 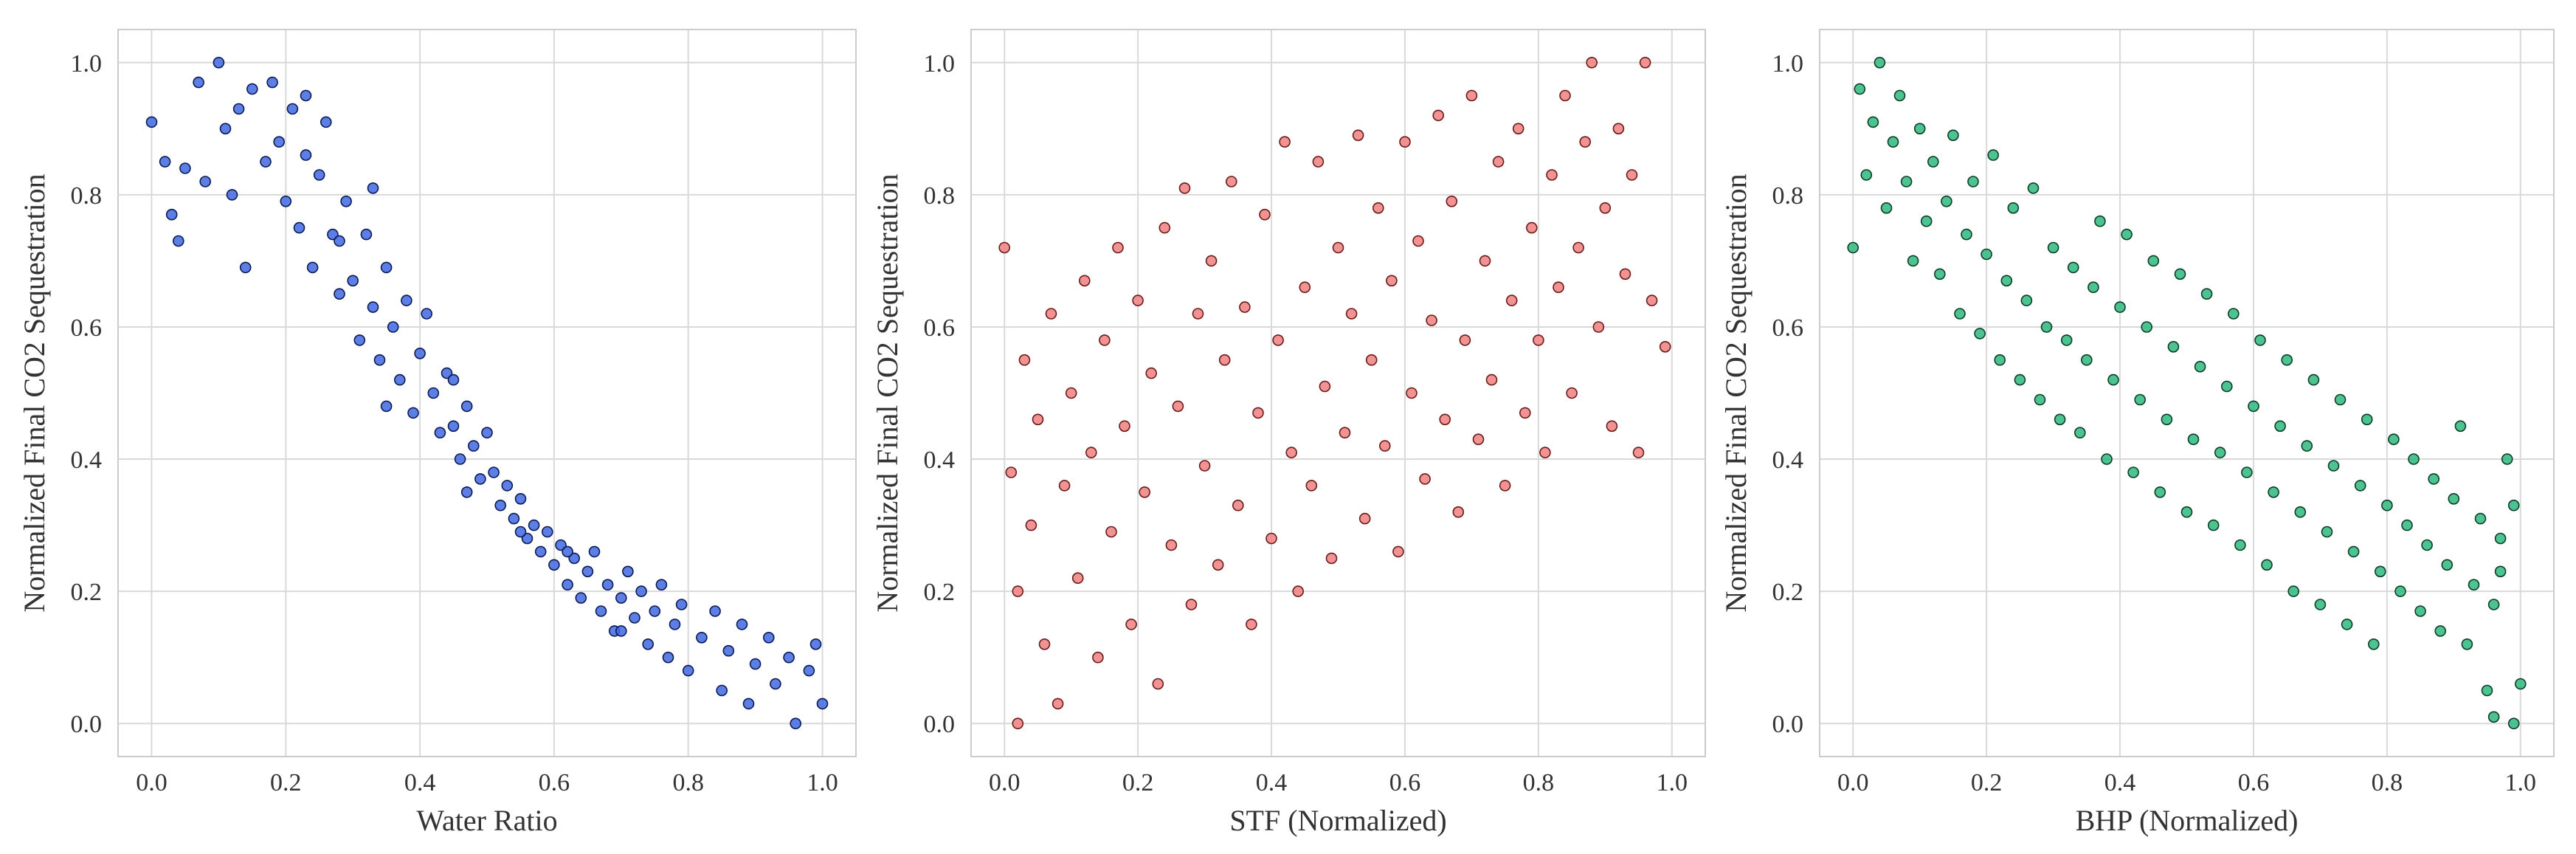 What do you see at coordinates (1337, 820) in the screenshot?
I see `x-axis-label: STF (Normalized)` at bounding box center [1337, 820].